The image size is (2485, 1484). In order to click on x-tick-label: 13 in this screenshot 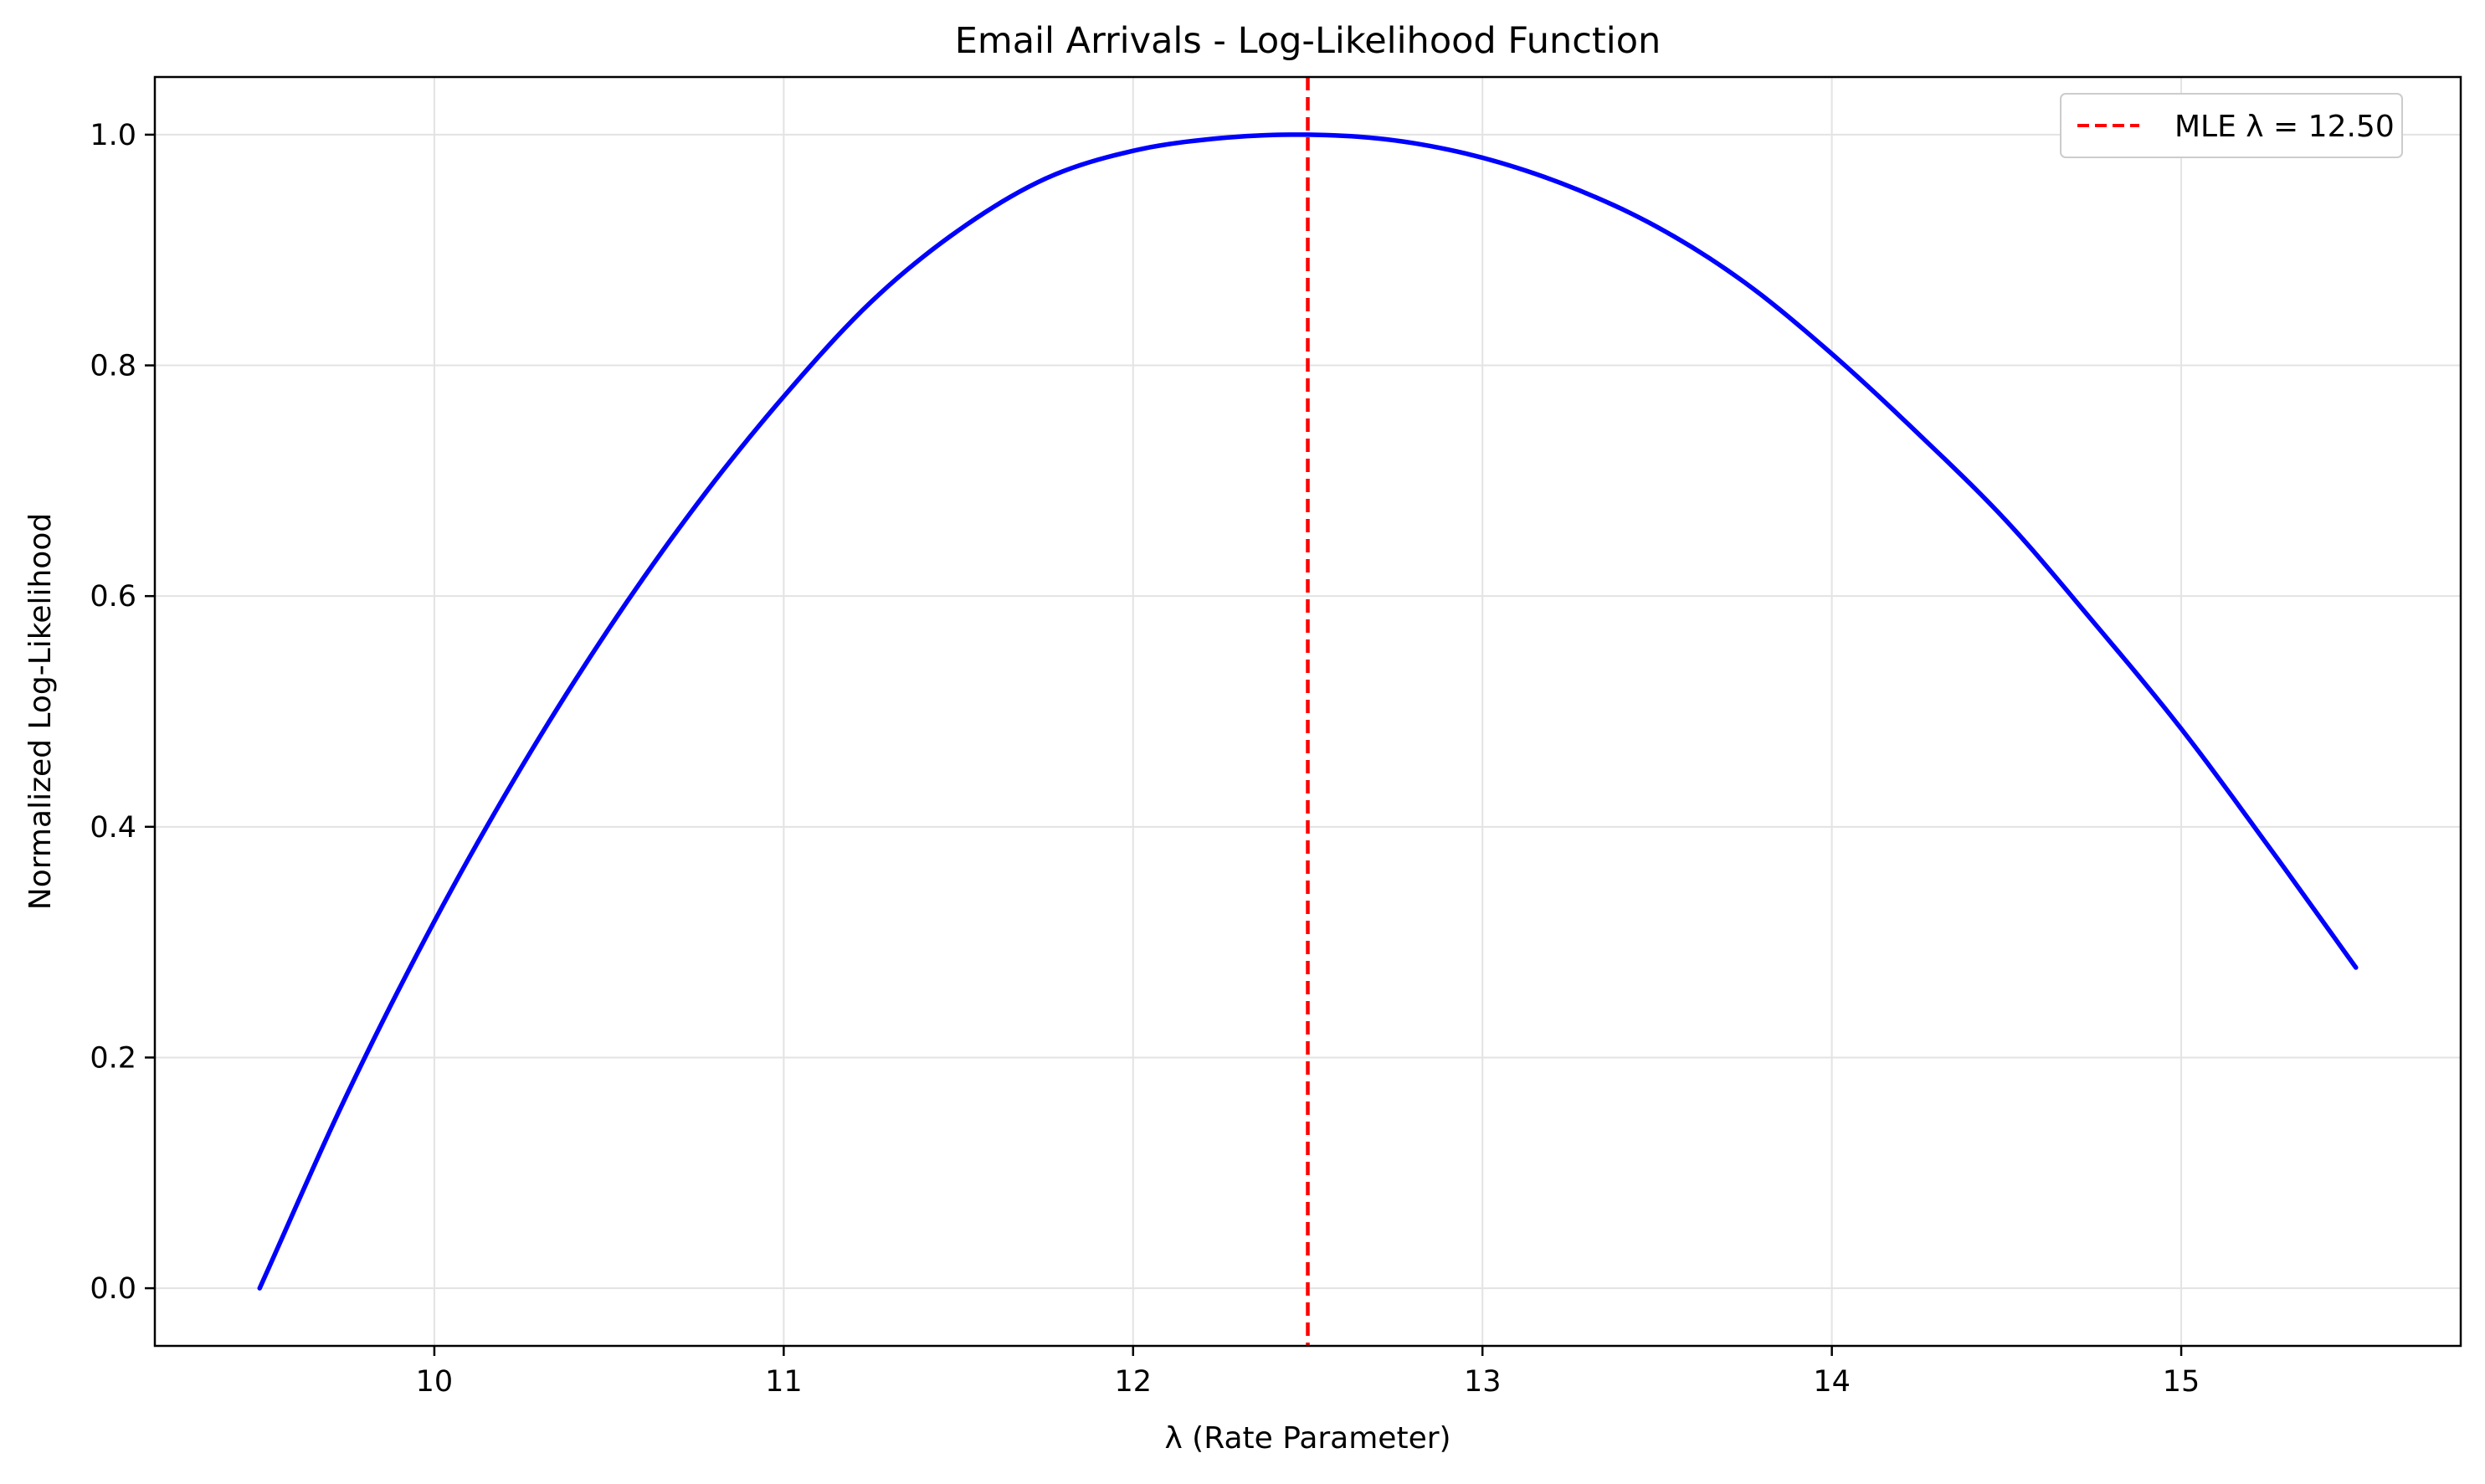, I will do `click(1483, 1382)`.